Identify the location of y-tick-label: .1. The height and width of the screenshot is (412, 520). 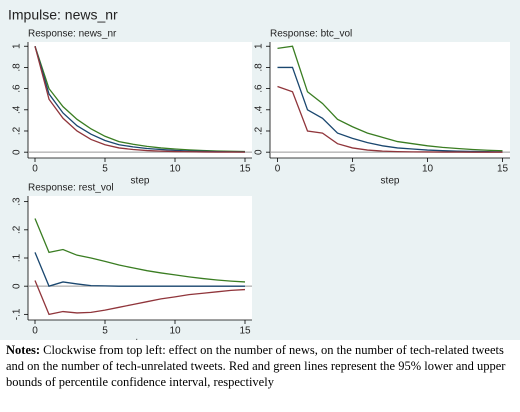
(17, 257).